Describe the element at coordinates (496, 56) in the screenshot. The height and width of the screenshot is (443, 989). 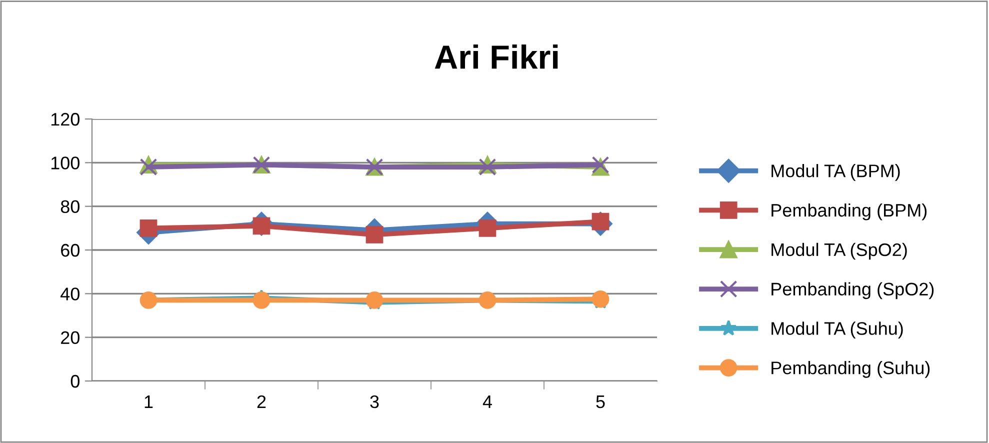
I see `chart-title: Ari Fikri` at that location.